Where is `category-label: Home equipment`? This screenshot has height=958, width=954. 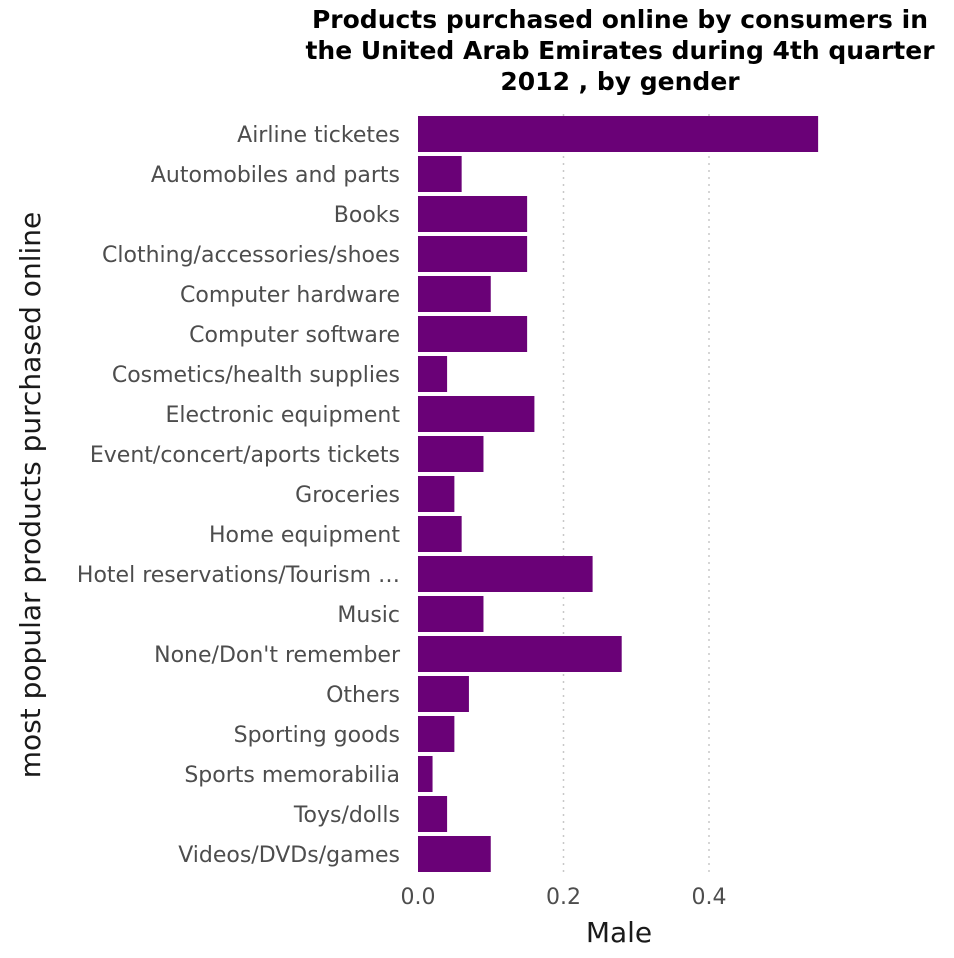 category-label: Home equipment is located at coordinates (304, 535).